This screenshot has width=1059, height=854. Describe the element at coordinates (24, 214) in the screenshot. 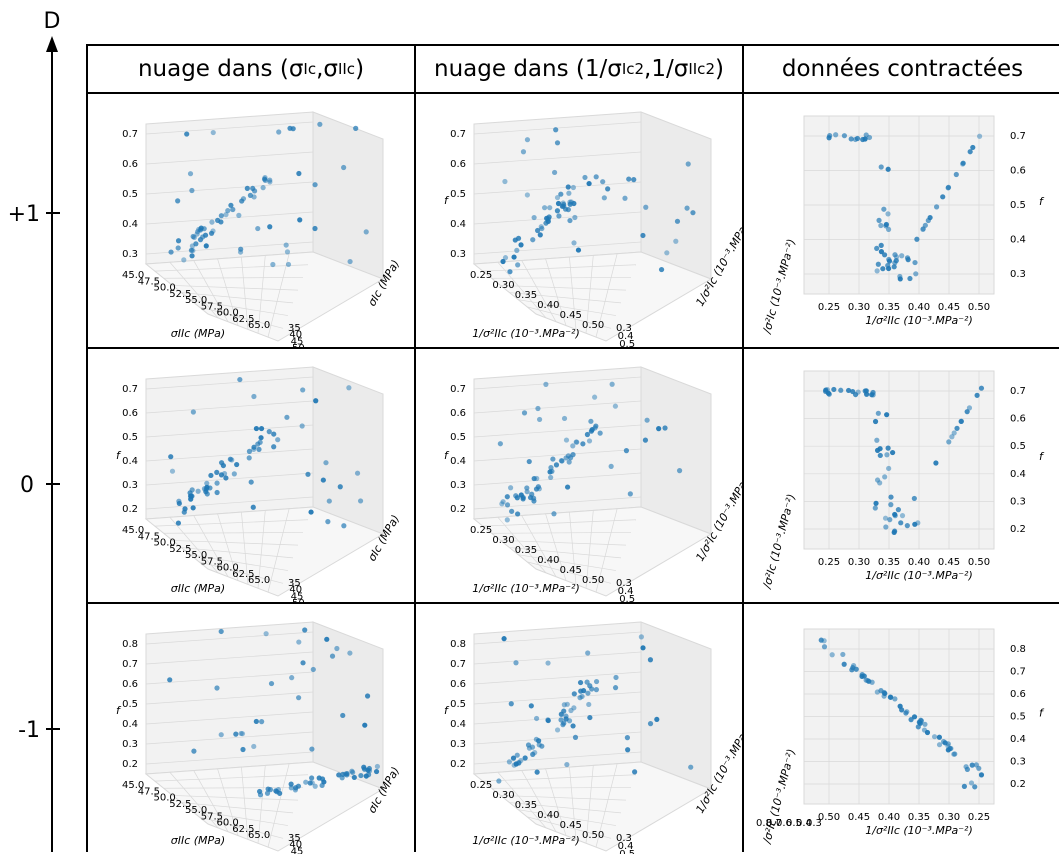

I see `d-tick-plus1: +1` at that location.